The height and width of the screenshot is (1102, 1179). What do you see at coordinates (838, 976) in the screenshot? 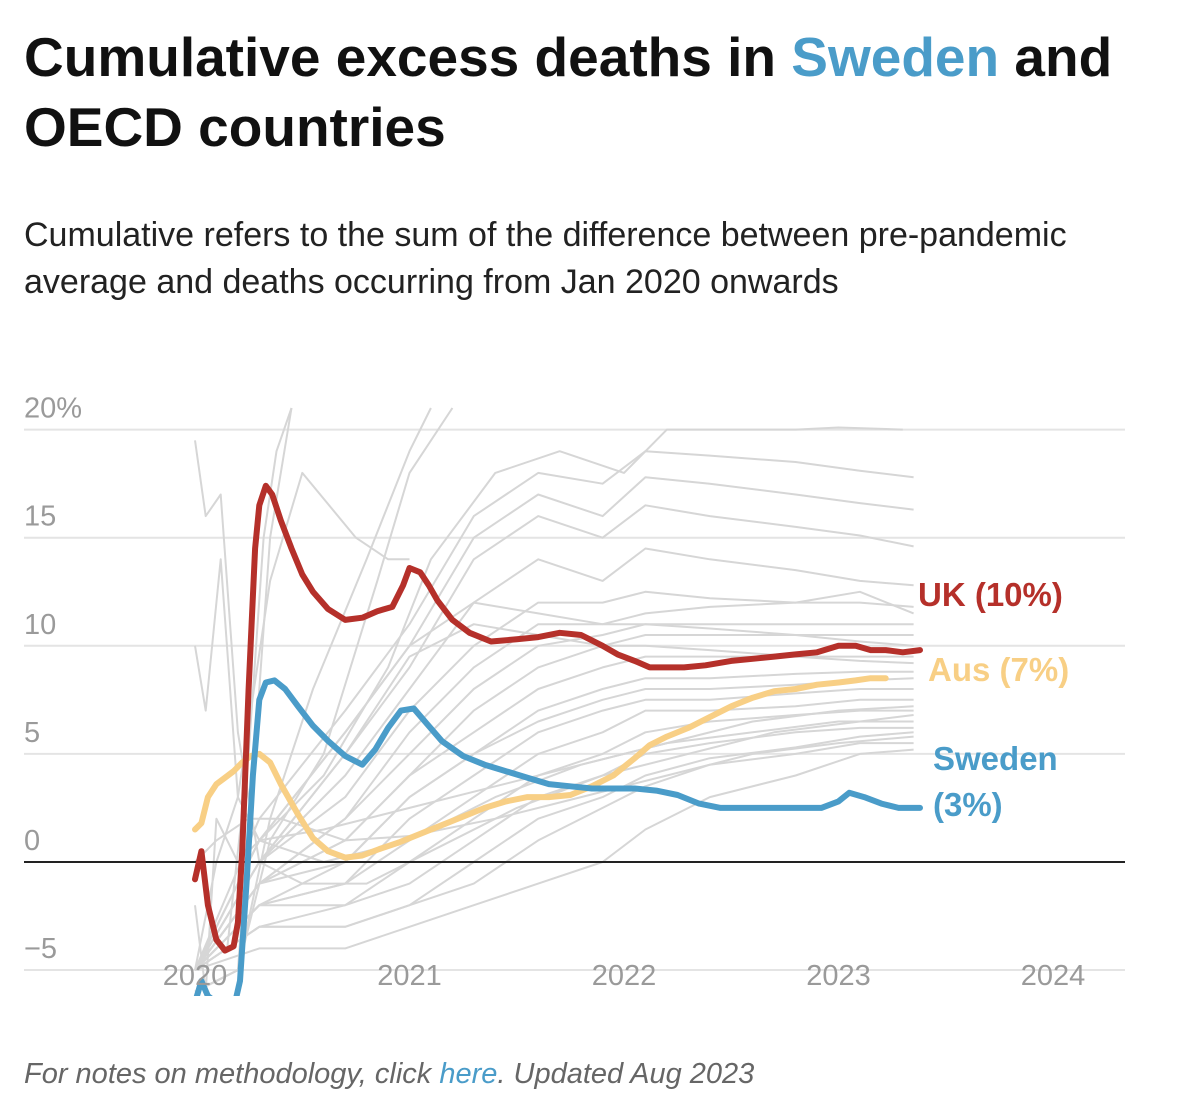
I see `x-tick-label: 2023` at bounding box center [838, 976].